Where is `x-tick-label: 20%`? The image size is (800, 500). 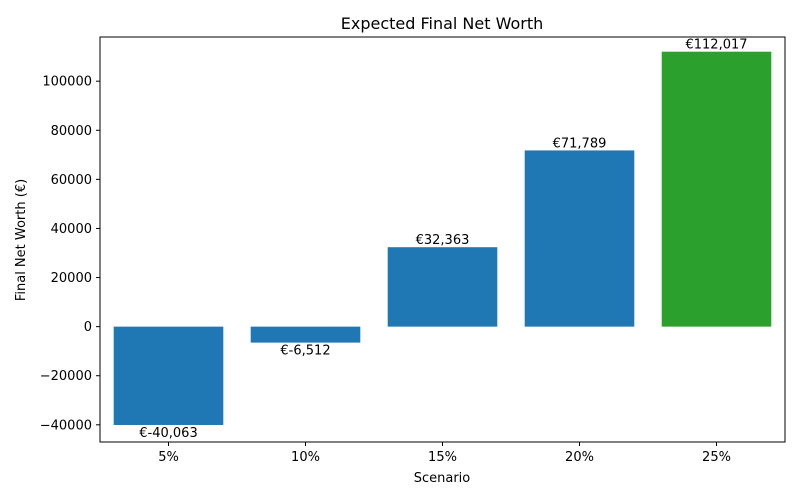
x-tick-label: 20% is located at coordinates (579, 457).